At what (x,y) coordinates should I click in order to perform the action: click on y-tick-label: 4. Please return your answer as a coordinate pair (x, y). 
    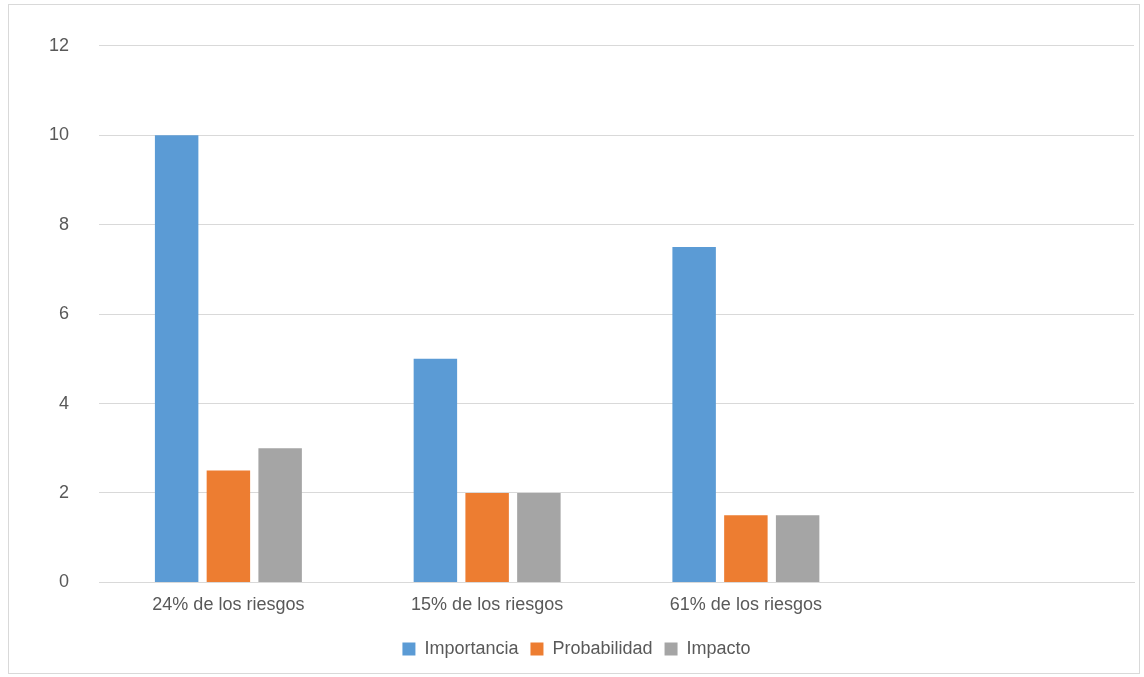
    Looking at the image, I should click on (64, 402).